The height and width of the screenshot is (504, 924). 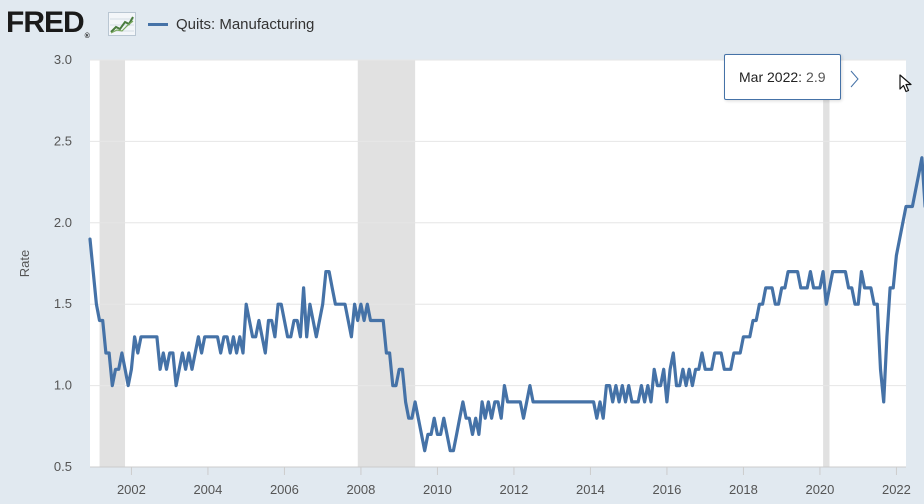 I want to click on mouse-pointer-icon, so click(x=905, y=83).